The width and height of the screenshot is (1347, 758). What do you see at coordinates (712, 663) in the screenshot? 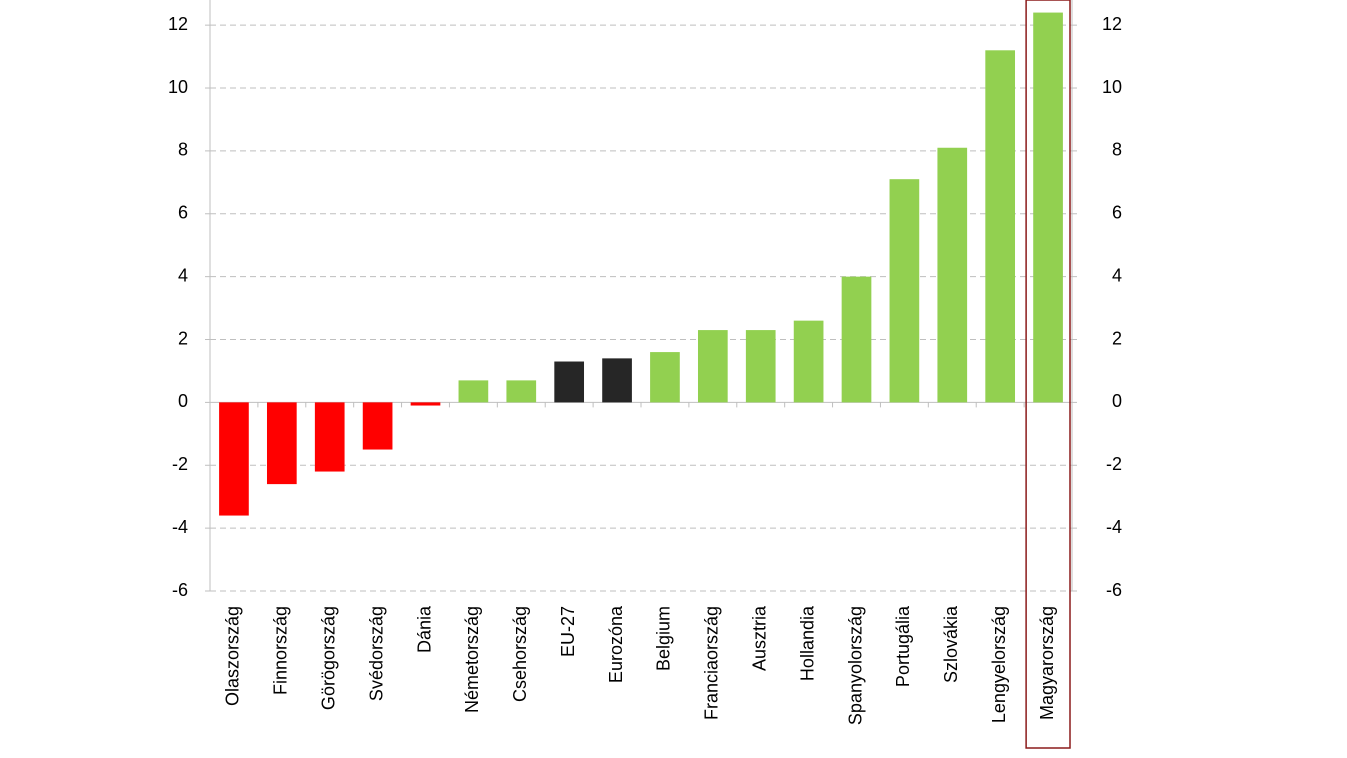
I see `x-tick-label: Franciaország` at bounding box center [712, 663].